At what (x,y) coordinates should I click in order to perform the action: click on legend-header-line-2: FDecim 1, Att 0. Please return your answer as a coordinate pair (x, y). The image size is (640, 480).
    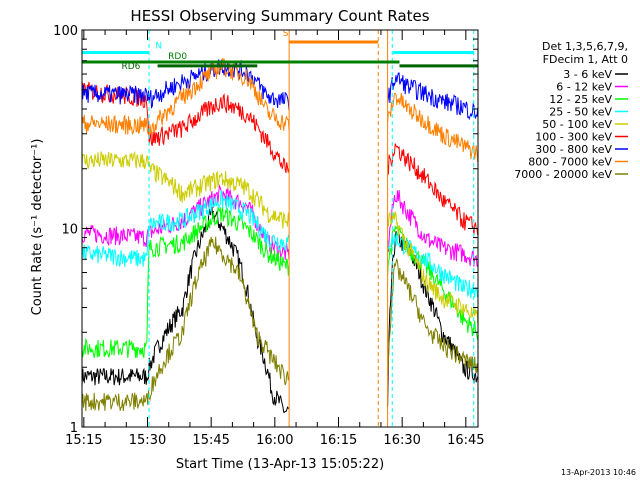
    Looking at the image, I should click on (585, 59).